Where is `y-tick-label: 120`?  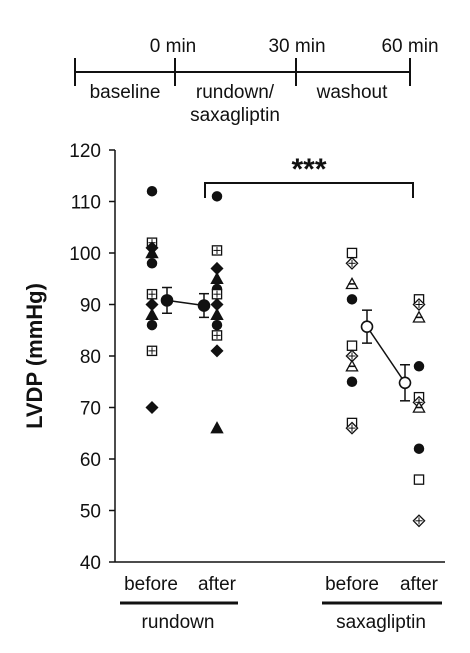
y-tick-label: 120 is located at coordinates (85, 151).